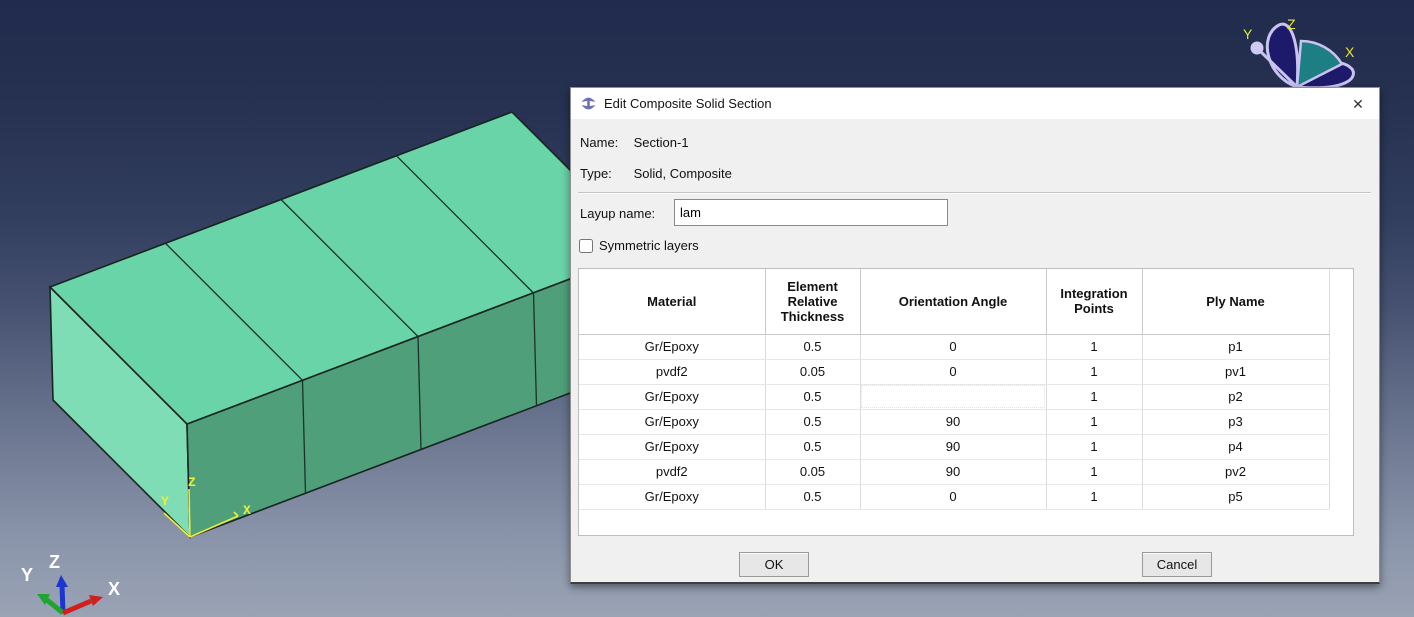  Describe the element at coordinates (1291, 24) in the screenshot. I see `compass-z-label: Z` at that location.